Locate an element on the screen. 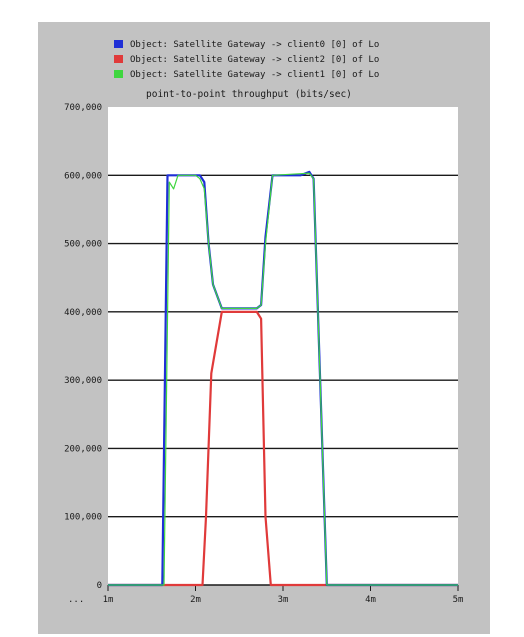 The width and height of the screenshot is (524, 637). y-tick-label: 100,000 is located at coordinates (83, 518).